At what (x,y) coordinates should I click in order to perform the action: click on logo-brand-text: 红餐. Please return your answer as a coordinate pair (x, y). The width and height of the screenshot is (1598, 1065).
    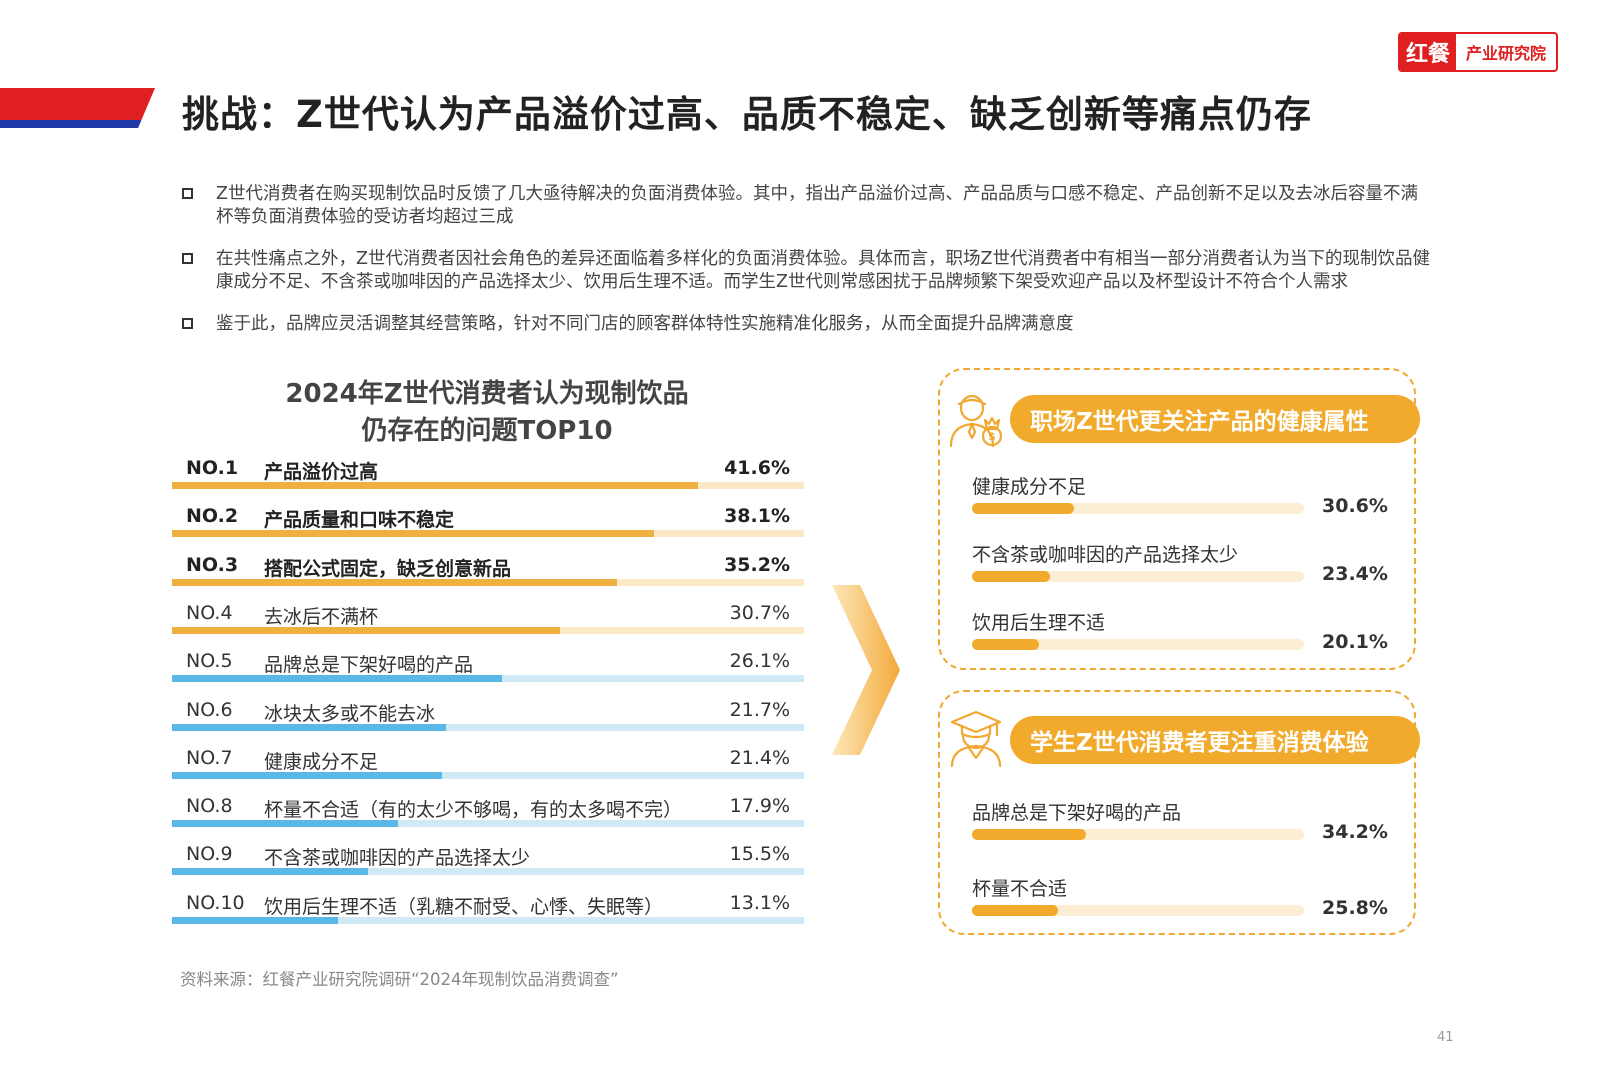
    Looking at the image, I should click on (1428, 52).